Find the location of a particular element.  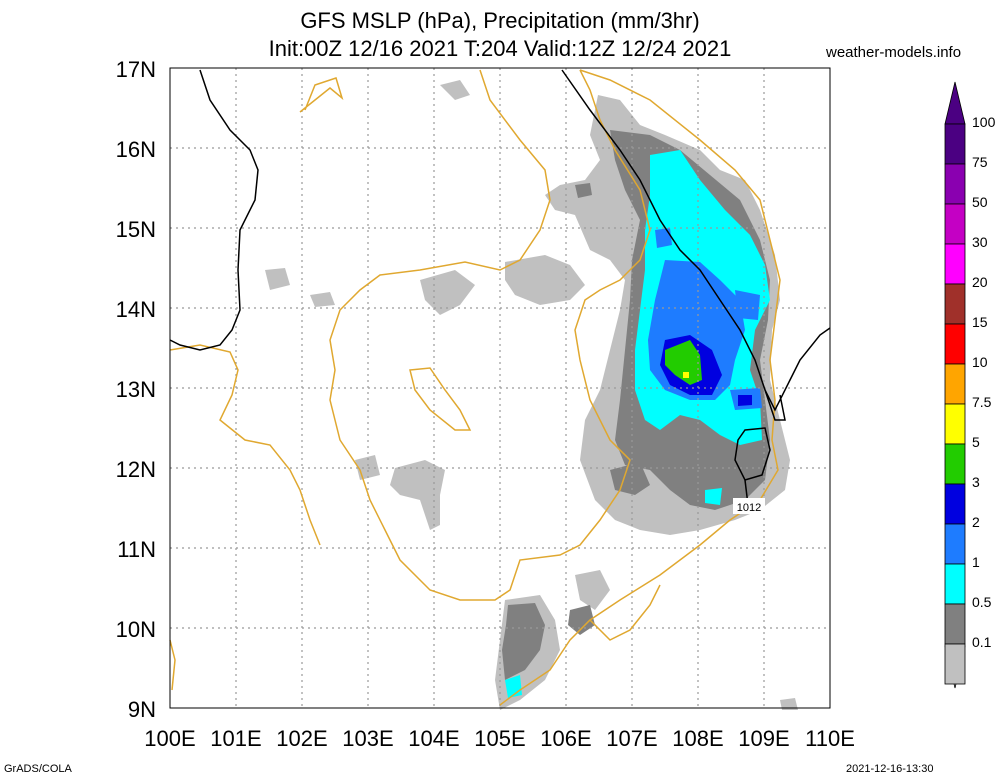

lon-label: 108E is located at coordinates (698, 738).